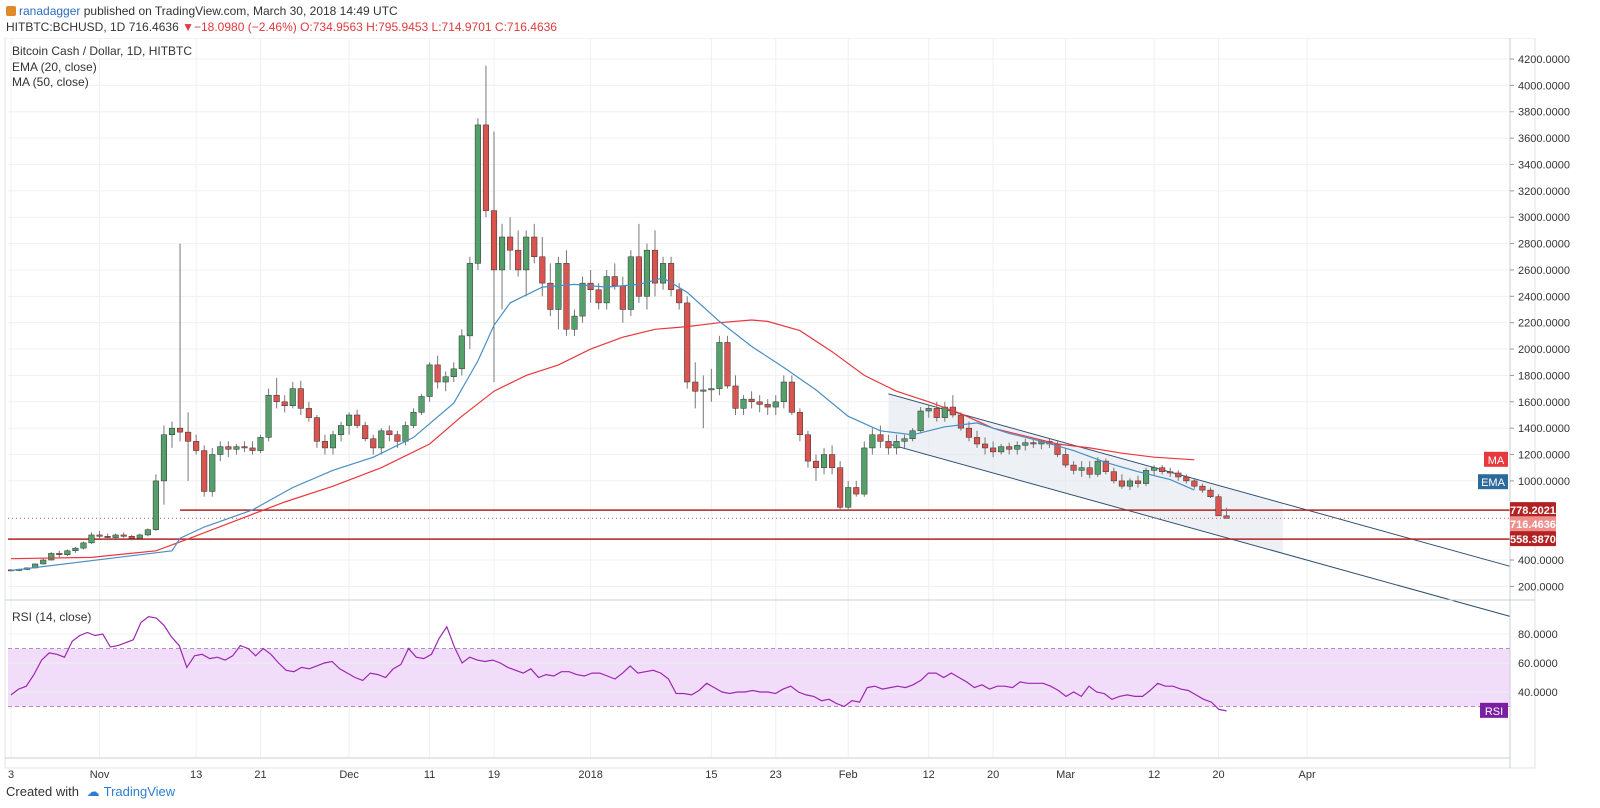 This screenshot has height=808, width=1600. What do you see at coordinates (50, 11) in the screenshot?
I see `author-link: ranadagger` at bounding box center [50, 11].